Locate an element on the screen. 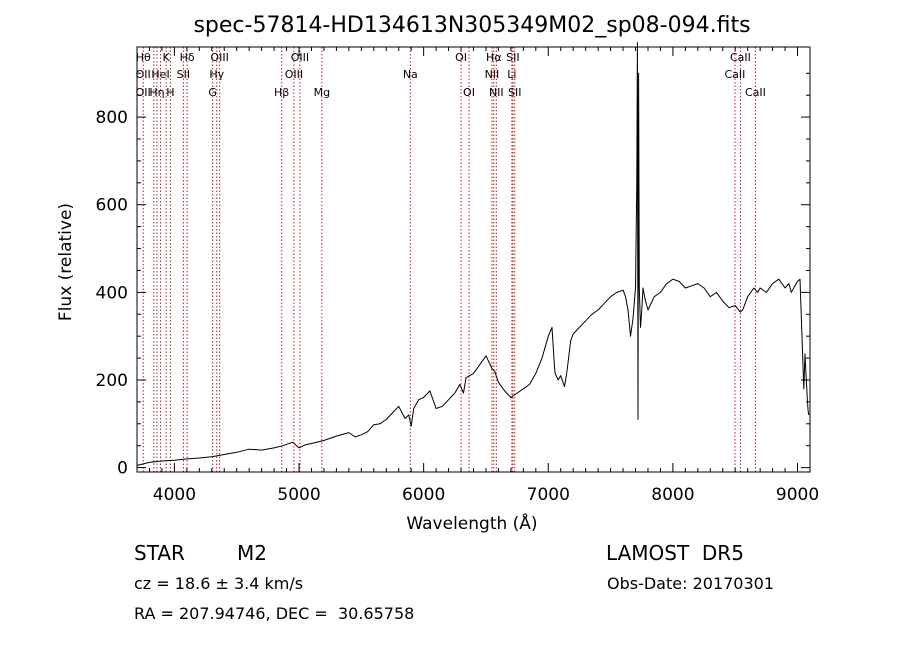 The width and height of the screenshot is (900, 649). line-label: Hγ is located at coordinates (216, 74).